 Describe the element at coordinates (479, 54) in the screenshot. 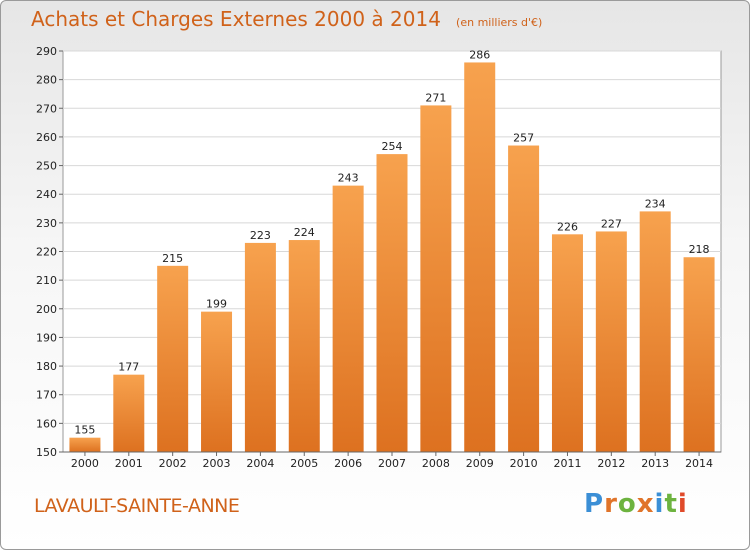

I see `data-label-2009: 286` at that location.